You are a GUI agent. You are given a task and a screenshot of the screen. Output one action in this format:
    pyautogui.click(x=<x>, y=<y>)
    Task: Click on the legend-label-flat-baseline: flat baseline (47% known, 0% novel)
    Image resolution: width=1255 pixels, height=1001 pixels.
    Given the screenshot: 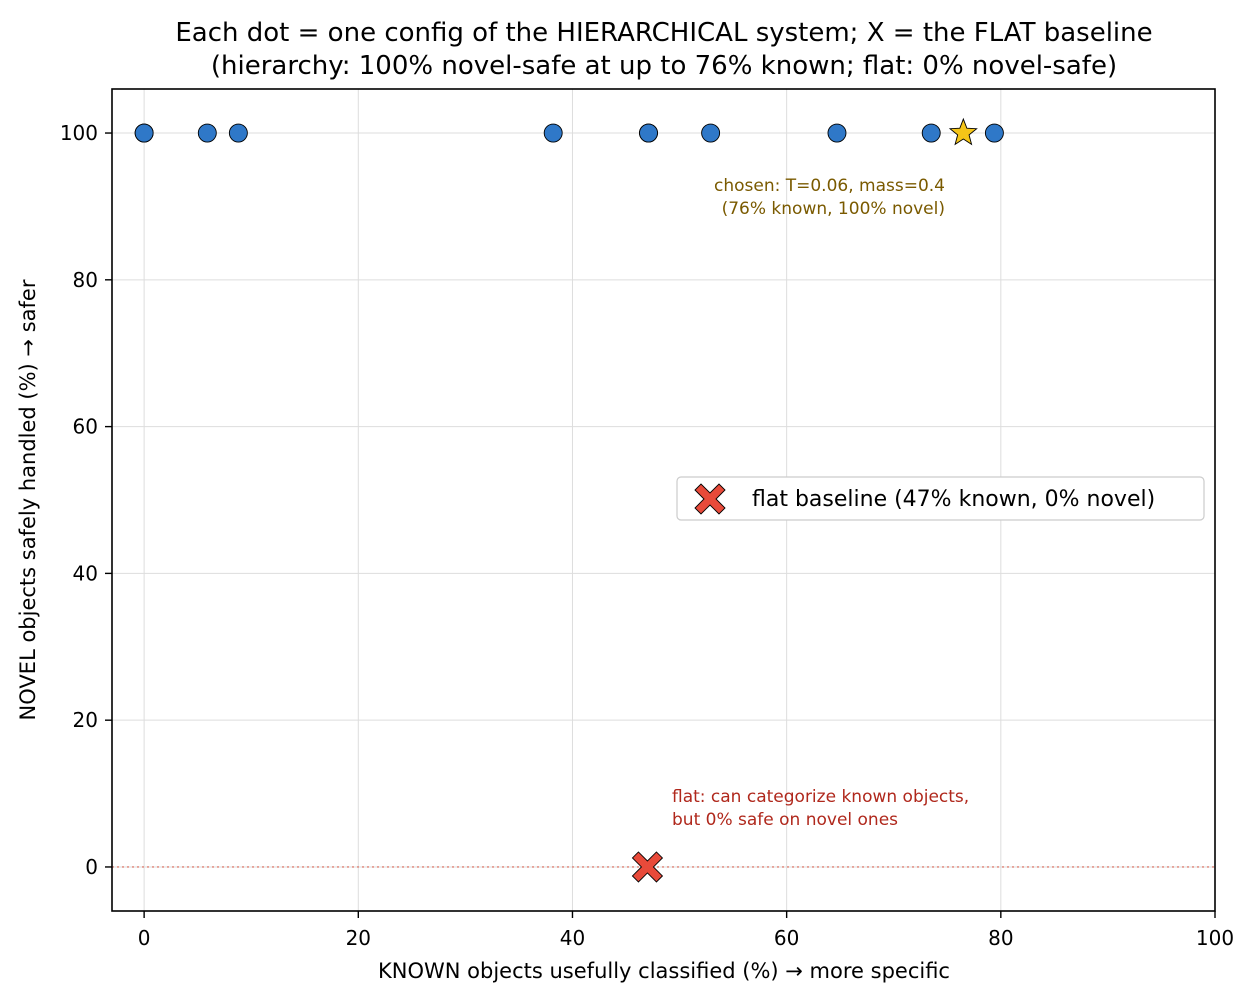 What is the action you would take?
    pyautogui.click(x=953, y=499)
    